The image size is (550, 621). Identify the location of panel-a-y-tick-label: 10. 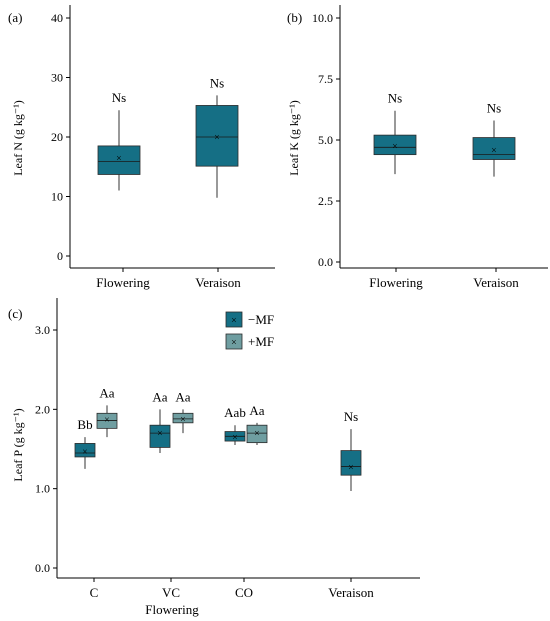
(57, 197).